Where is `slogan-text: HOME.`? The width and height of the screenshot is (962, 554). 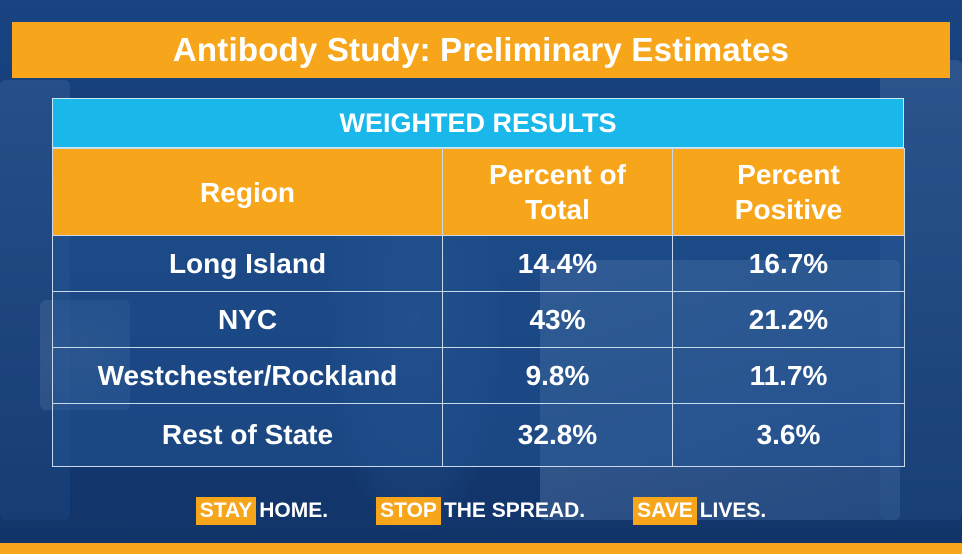 slogan-text: HOME. is located at coordinates (294, 510).